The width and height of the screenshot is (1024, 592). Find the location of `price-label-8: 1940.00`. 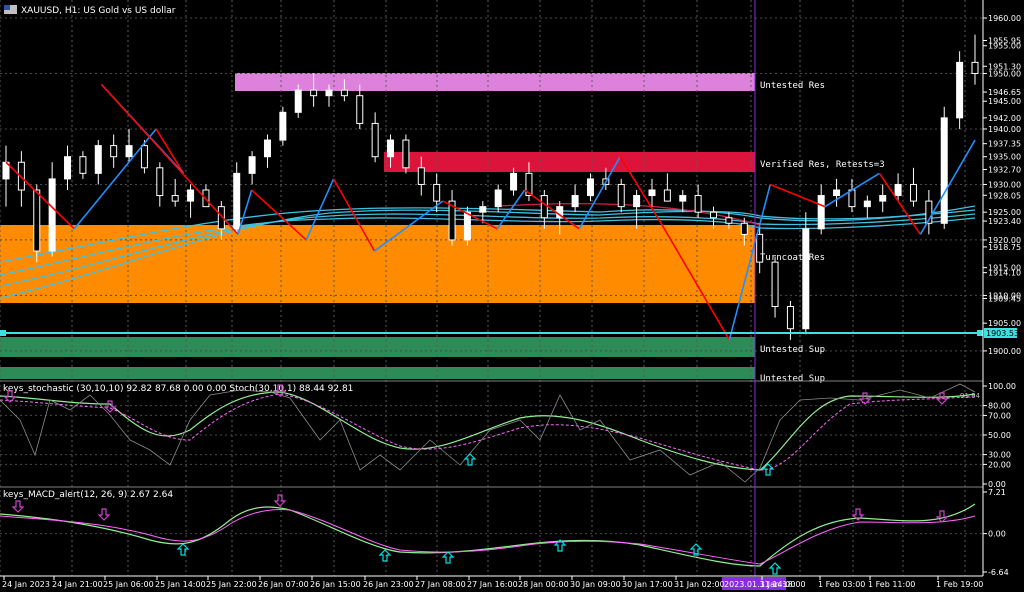

price-label-8: 1940.00 is located at coordinates (1004, 129).